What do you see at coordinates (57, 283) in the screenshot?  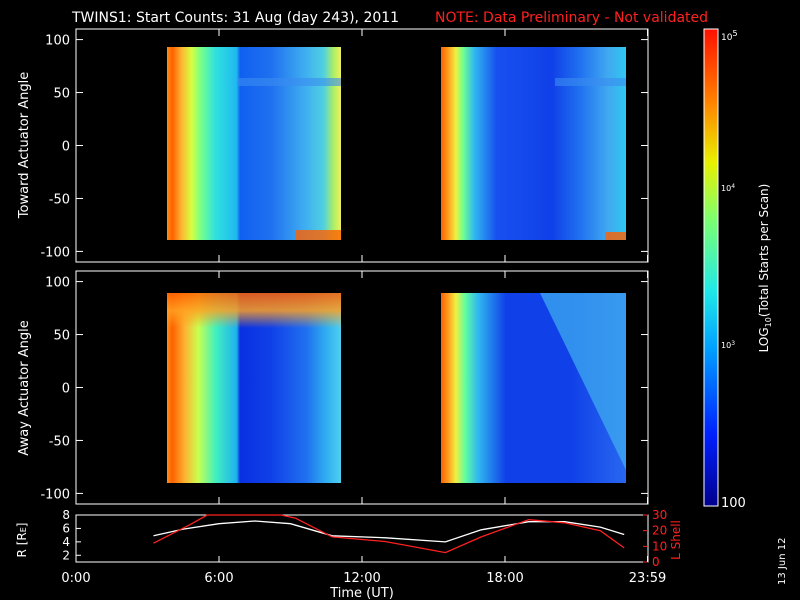 I see `ytick-label-away-0: 100` at bounding box center [57, 283].